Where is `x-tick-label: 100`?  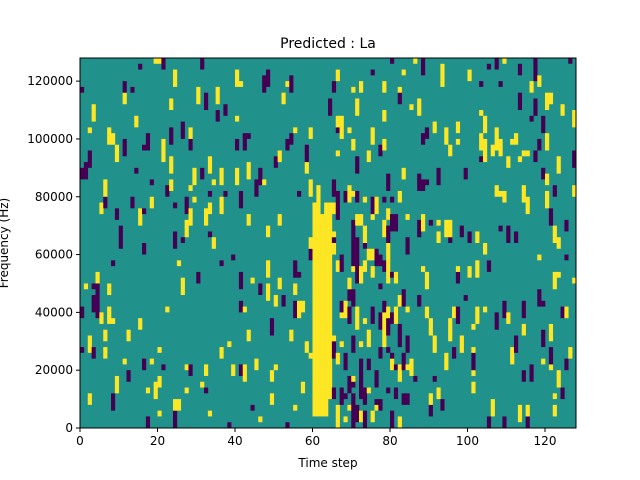 x-tick-label: 100 is located at coordinates (467, 441).